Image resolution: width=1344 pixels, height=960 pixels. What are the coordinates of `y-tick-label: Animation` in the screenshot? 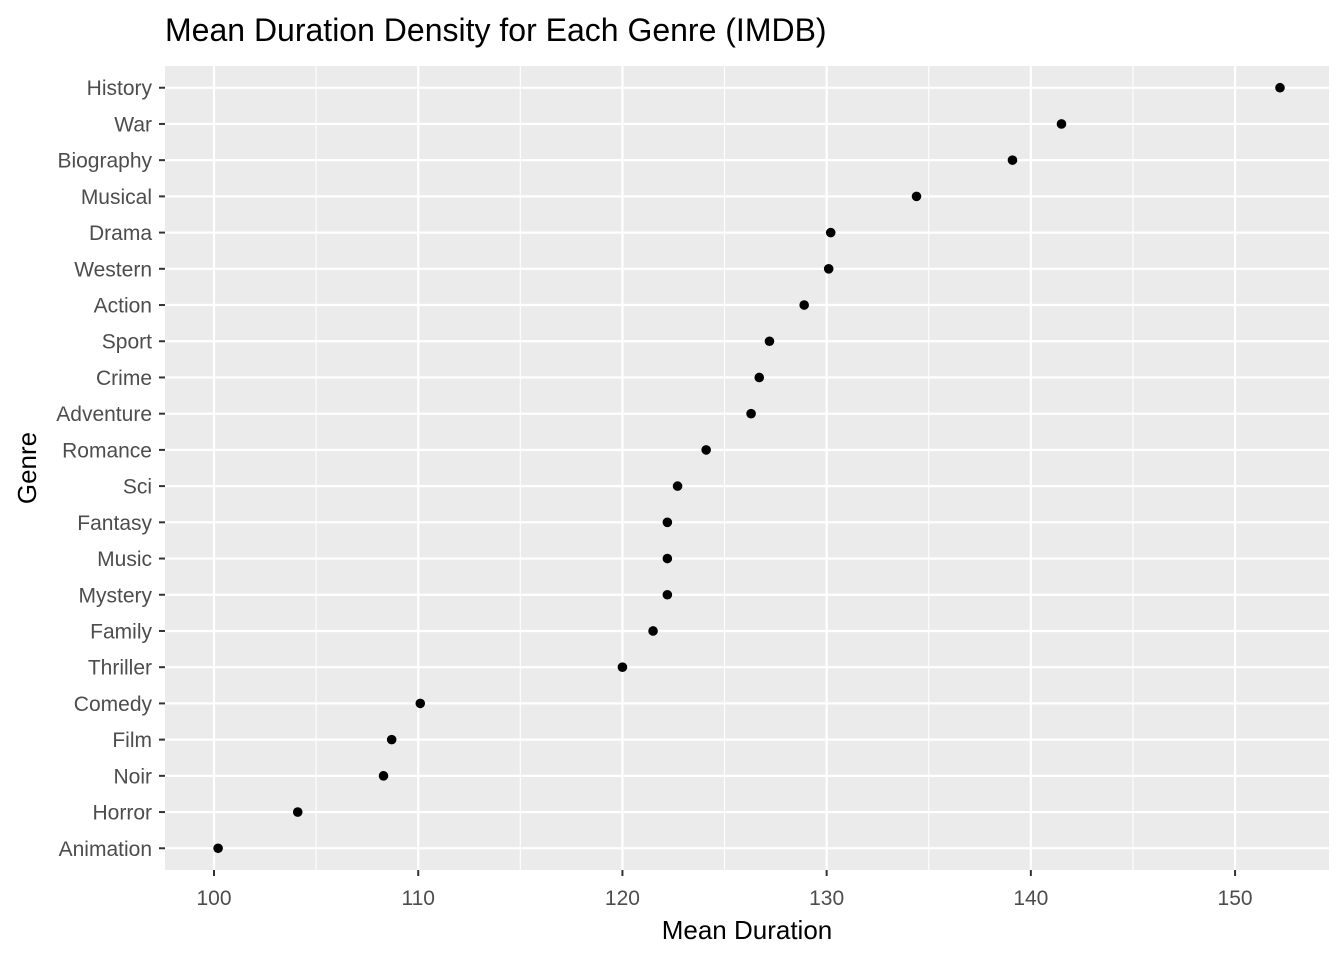 It's located at (105, 849).